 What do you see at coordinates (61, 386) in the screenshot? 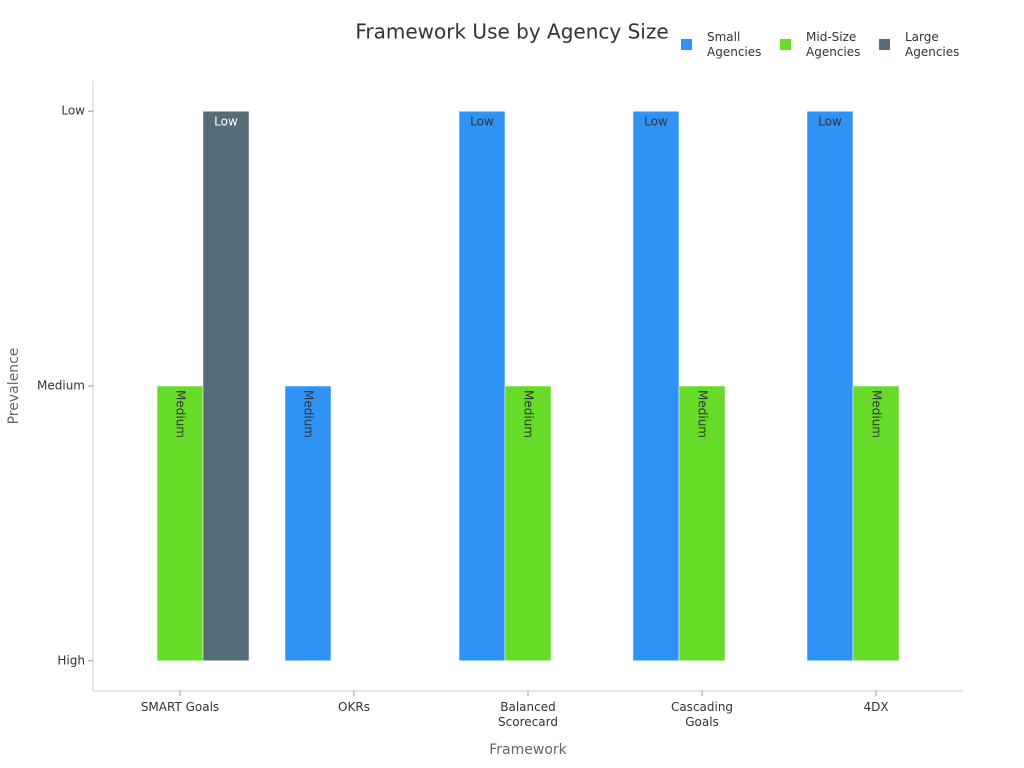
I see `y-tick-label: Medium` at bounding box center [61, 386].